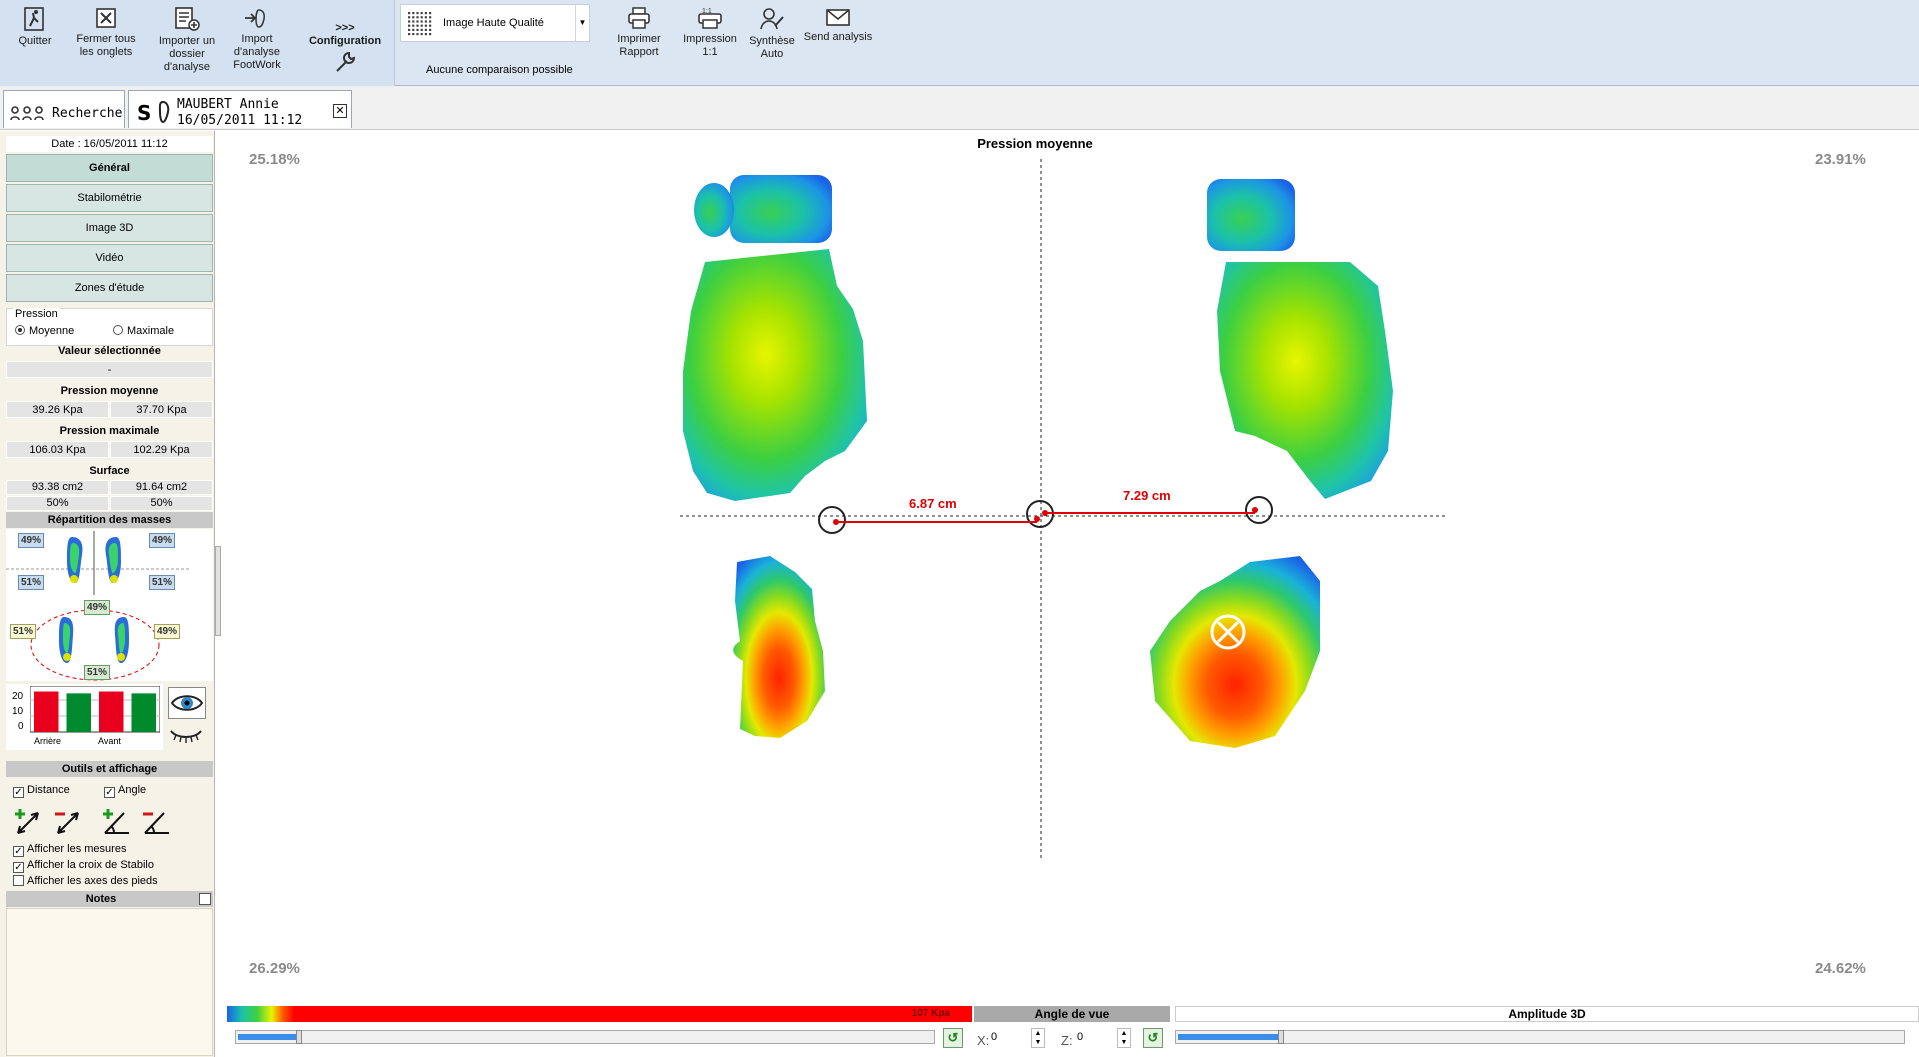  Describe the element at coordinates (97, 672) in the screenshot. I see `mass-back: 51%` at that location.